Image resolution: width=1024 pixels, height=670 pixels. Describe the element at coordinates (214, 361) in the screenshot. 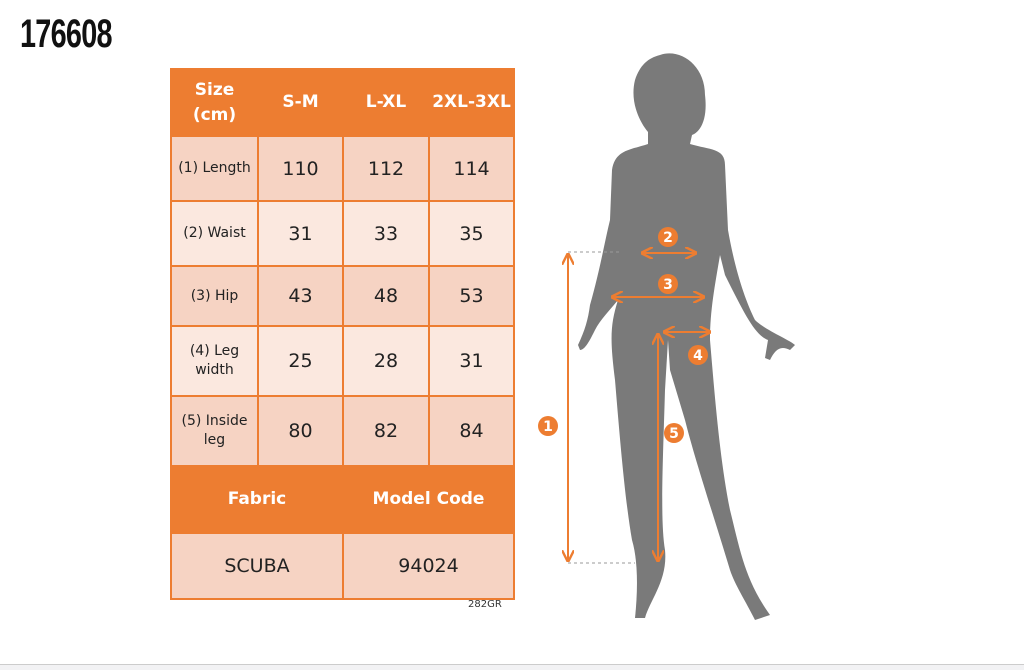

I see `row-label: (4) Leg width` at that location.